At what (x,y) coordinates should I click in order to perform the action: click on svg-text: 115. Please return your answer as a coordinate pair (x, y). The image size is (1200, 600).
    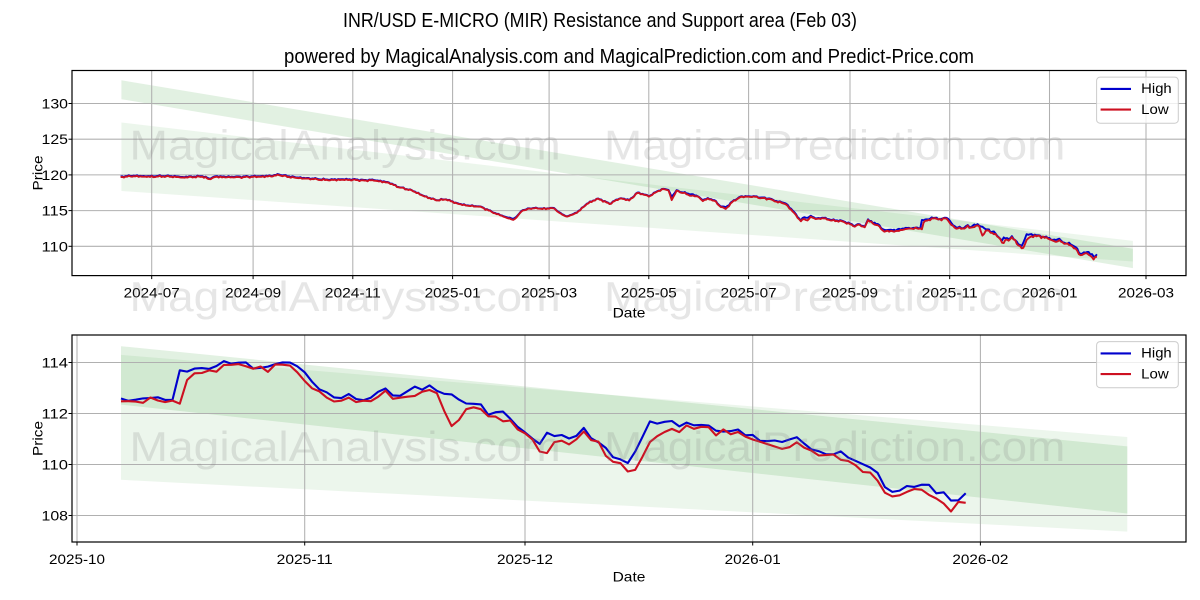
    Looking at the image, I should click on (55, 211).